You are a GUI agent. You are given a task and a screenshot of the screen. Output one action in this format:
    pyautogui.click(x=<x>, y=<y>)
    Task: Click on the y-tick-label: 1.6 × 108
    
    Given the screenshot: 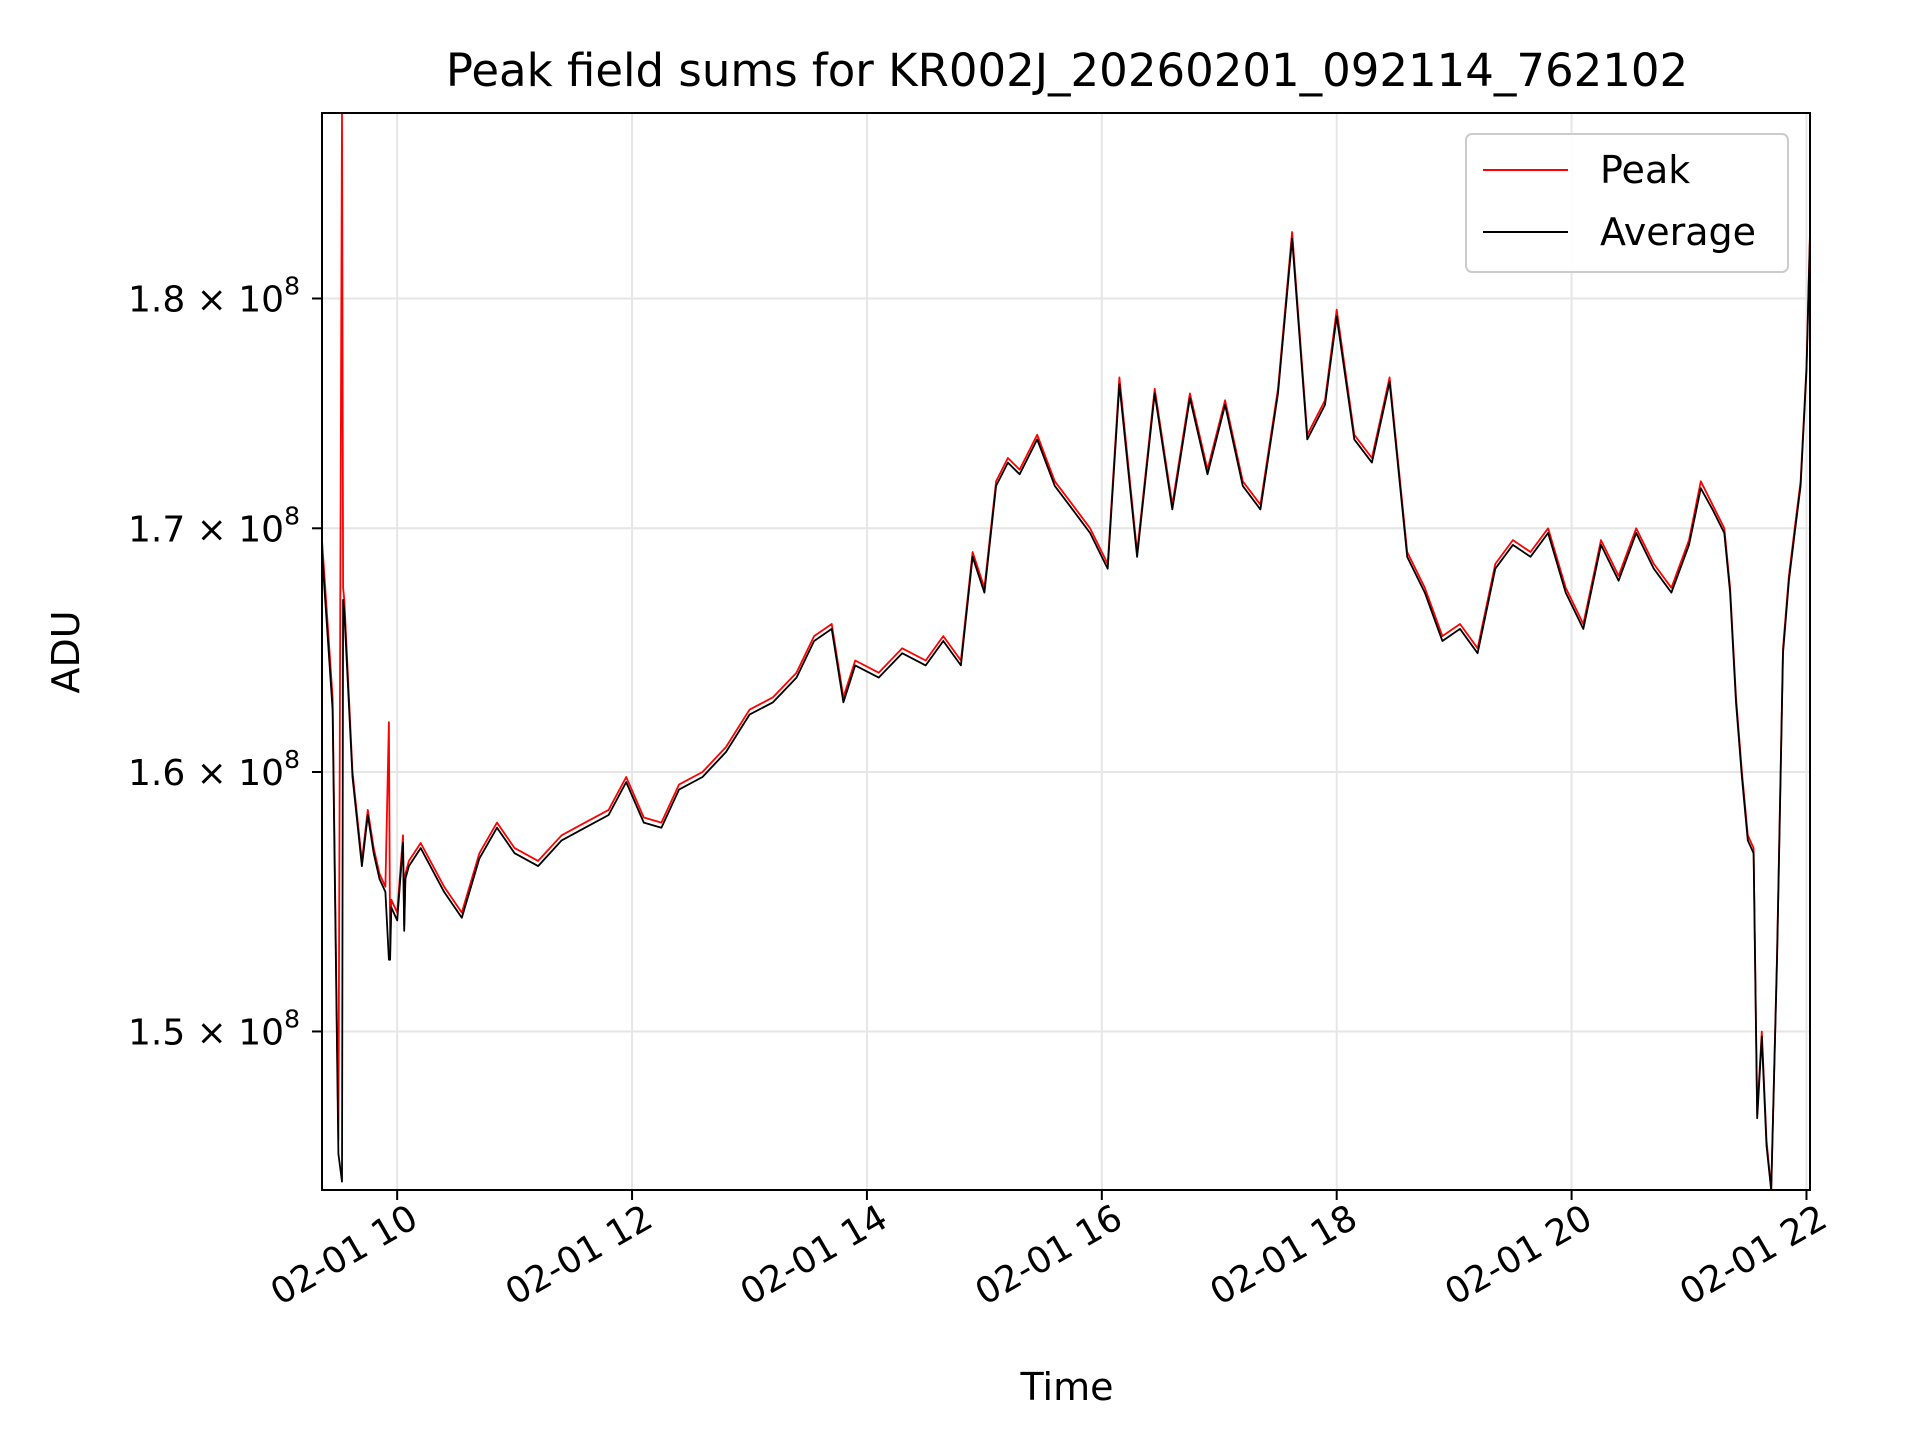 What is the action you would take?
    pyautogui.click(x=214, y=769)
    